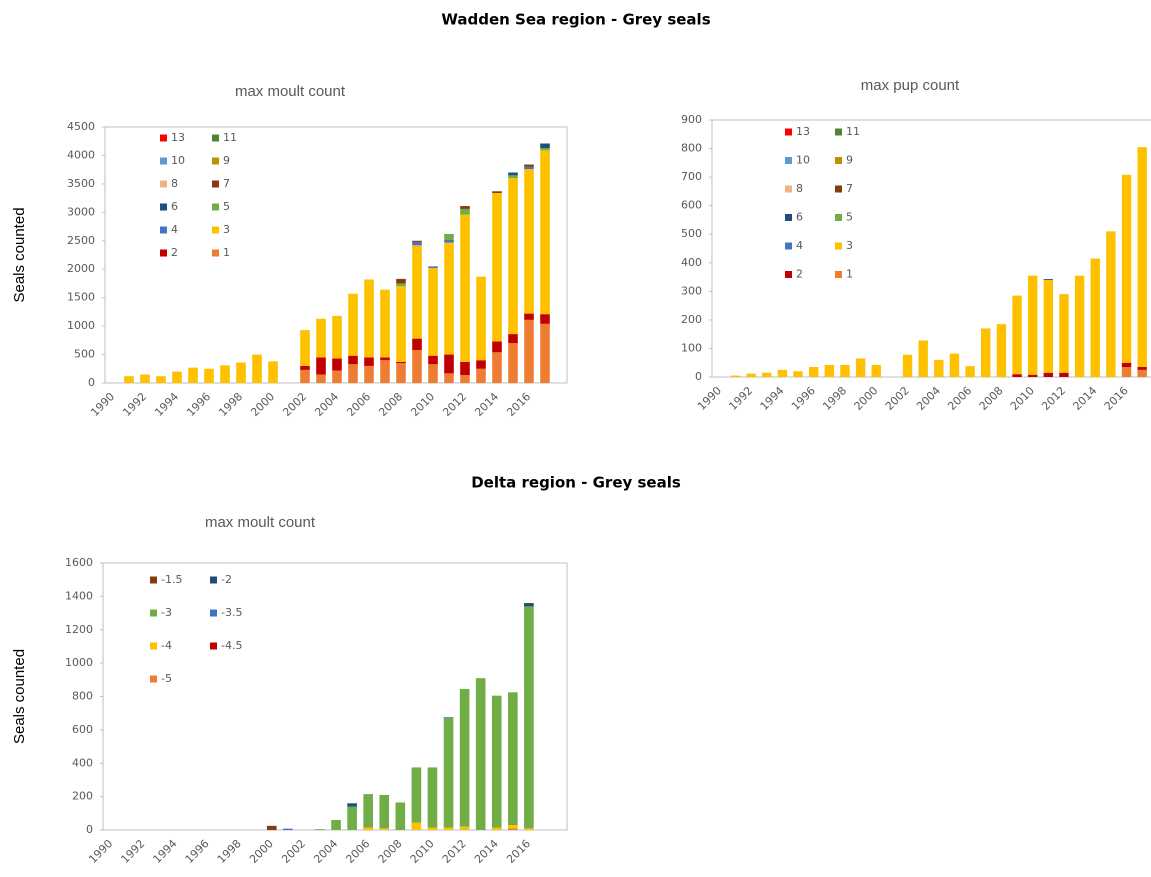 The height and width of the screenshot is (877, 1151). What do you see at coordinates (134, 404) in the screenshot?
I see `x-tick-label: 1992` at bounding box center [134, 404].